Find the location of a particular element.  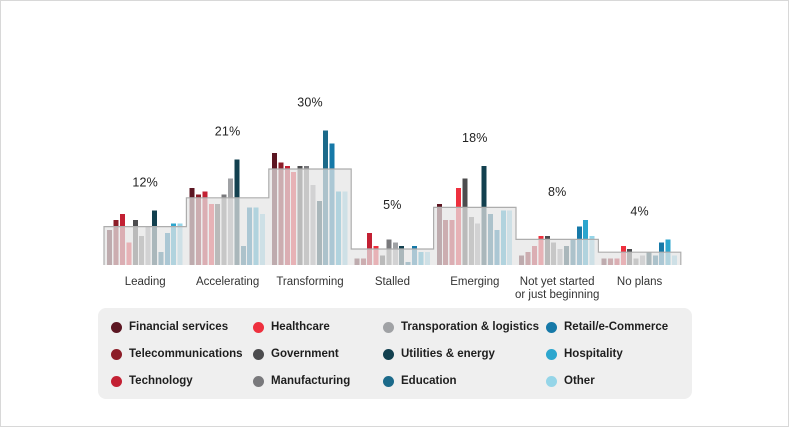

legend-item-transporation-logistics: Transporation & logistics is located at coordinates (461, 327).